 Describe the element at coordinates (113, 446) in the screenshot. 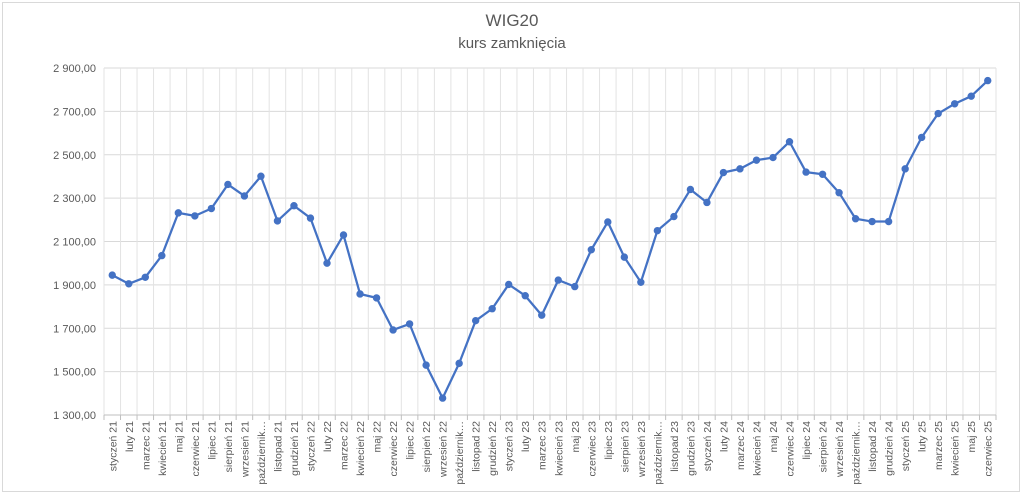

I see `x-tick-label: styczeń 21` at that location.